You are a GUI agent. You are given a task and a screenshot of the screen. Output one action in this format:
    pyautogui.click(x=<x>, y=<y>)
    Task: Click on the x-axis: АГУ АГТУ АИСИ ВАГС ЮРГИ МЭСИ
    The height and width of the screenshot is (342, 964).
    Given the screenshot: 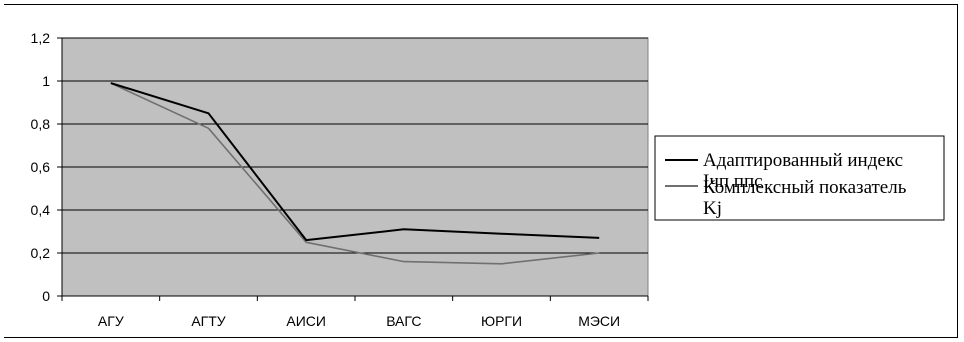 What is the action you would take?
    pyautogui.click(x=355, y=312)
    